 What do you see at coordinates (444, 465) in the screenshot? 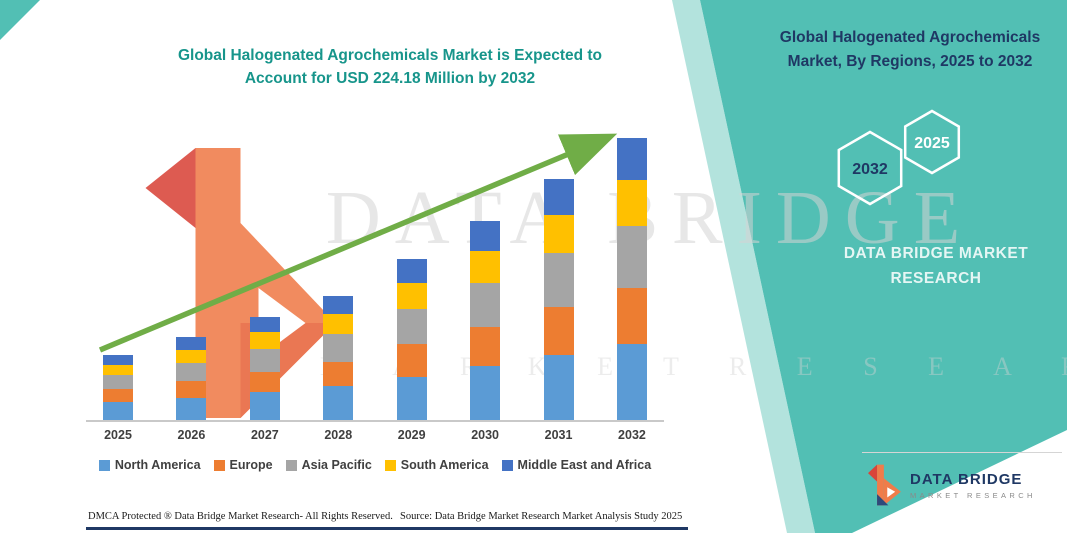
I see `legend-label: South America` at bounding box center [444, 465].